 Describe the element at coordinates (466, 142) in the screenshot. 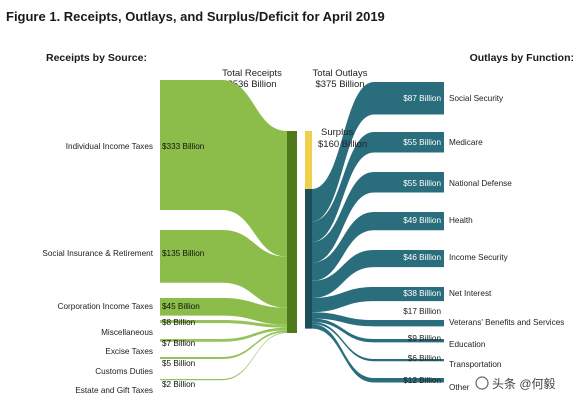

I see `outlay-name-medicare: Medicare` at that location.